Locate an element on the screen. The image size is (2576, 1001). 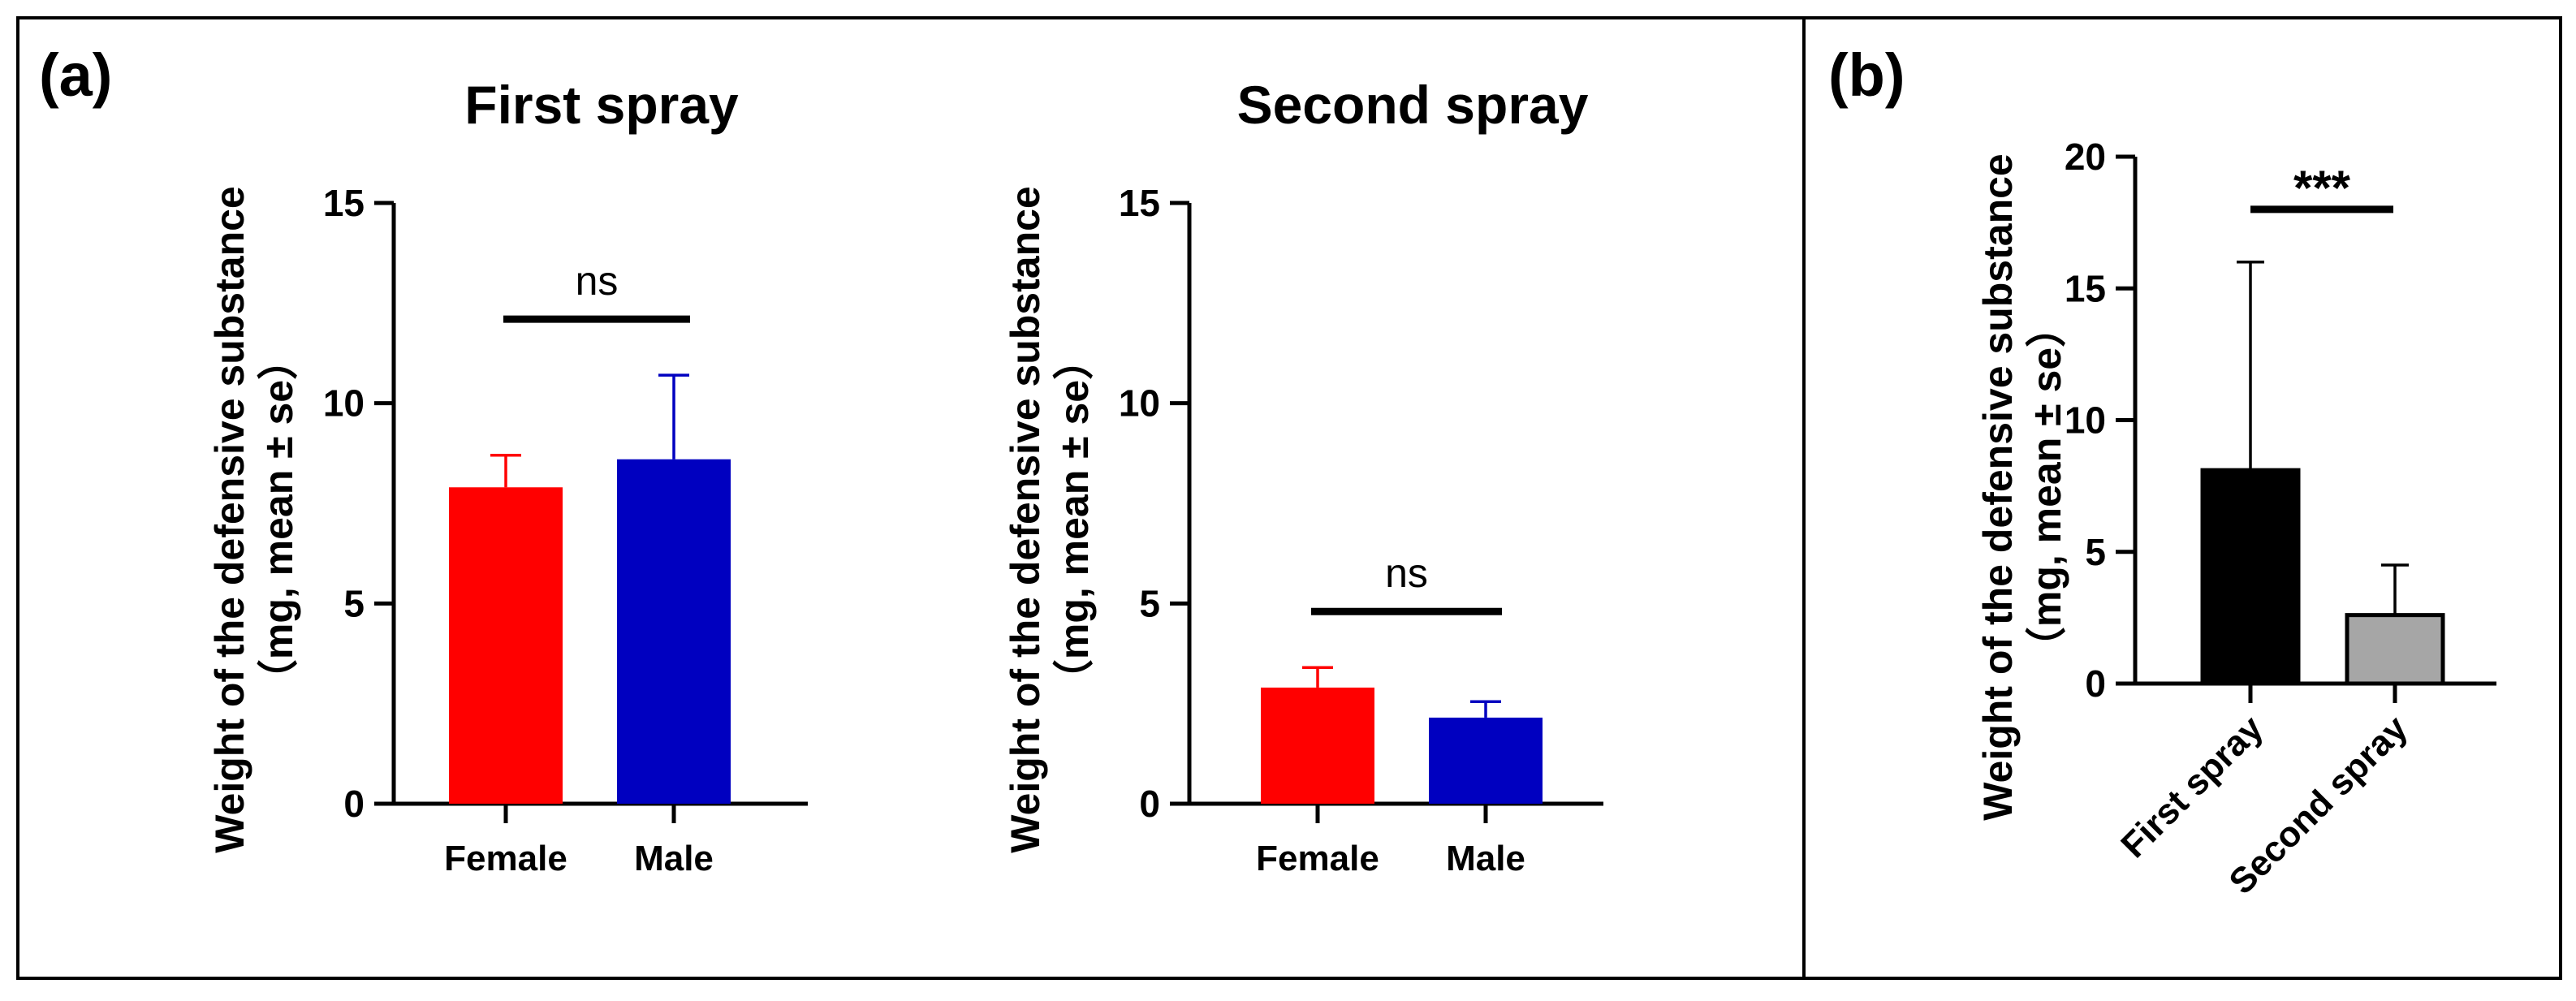
x-tick-label: First spray is located at coordinates (2192, 786).